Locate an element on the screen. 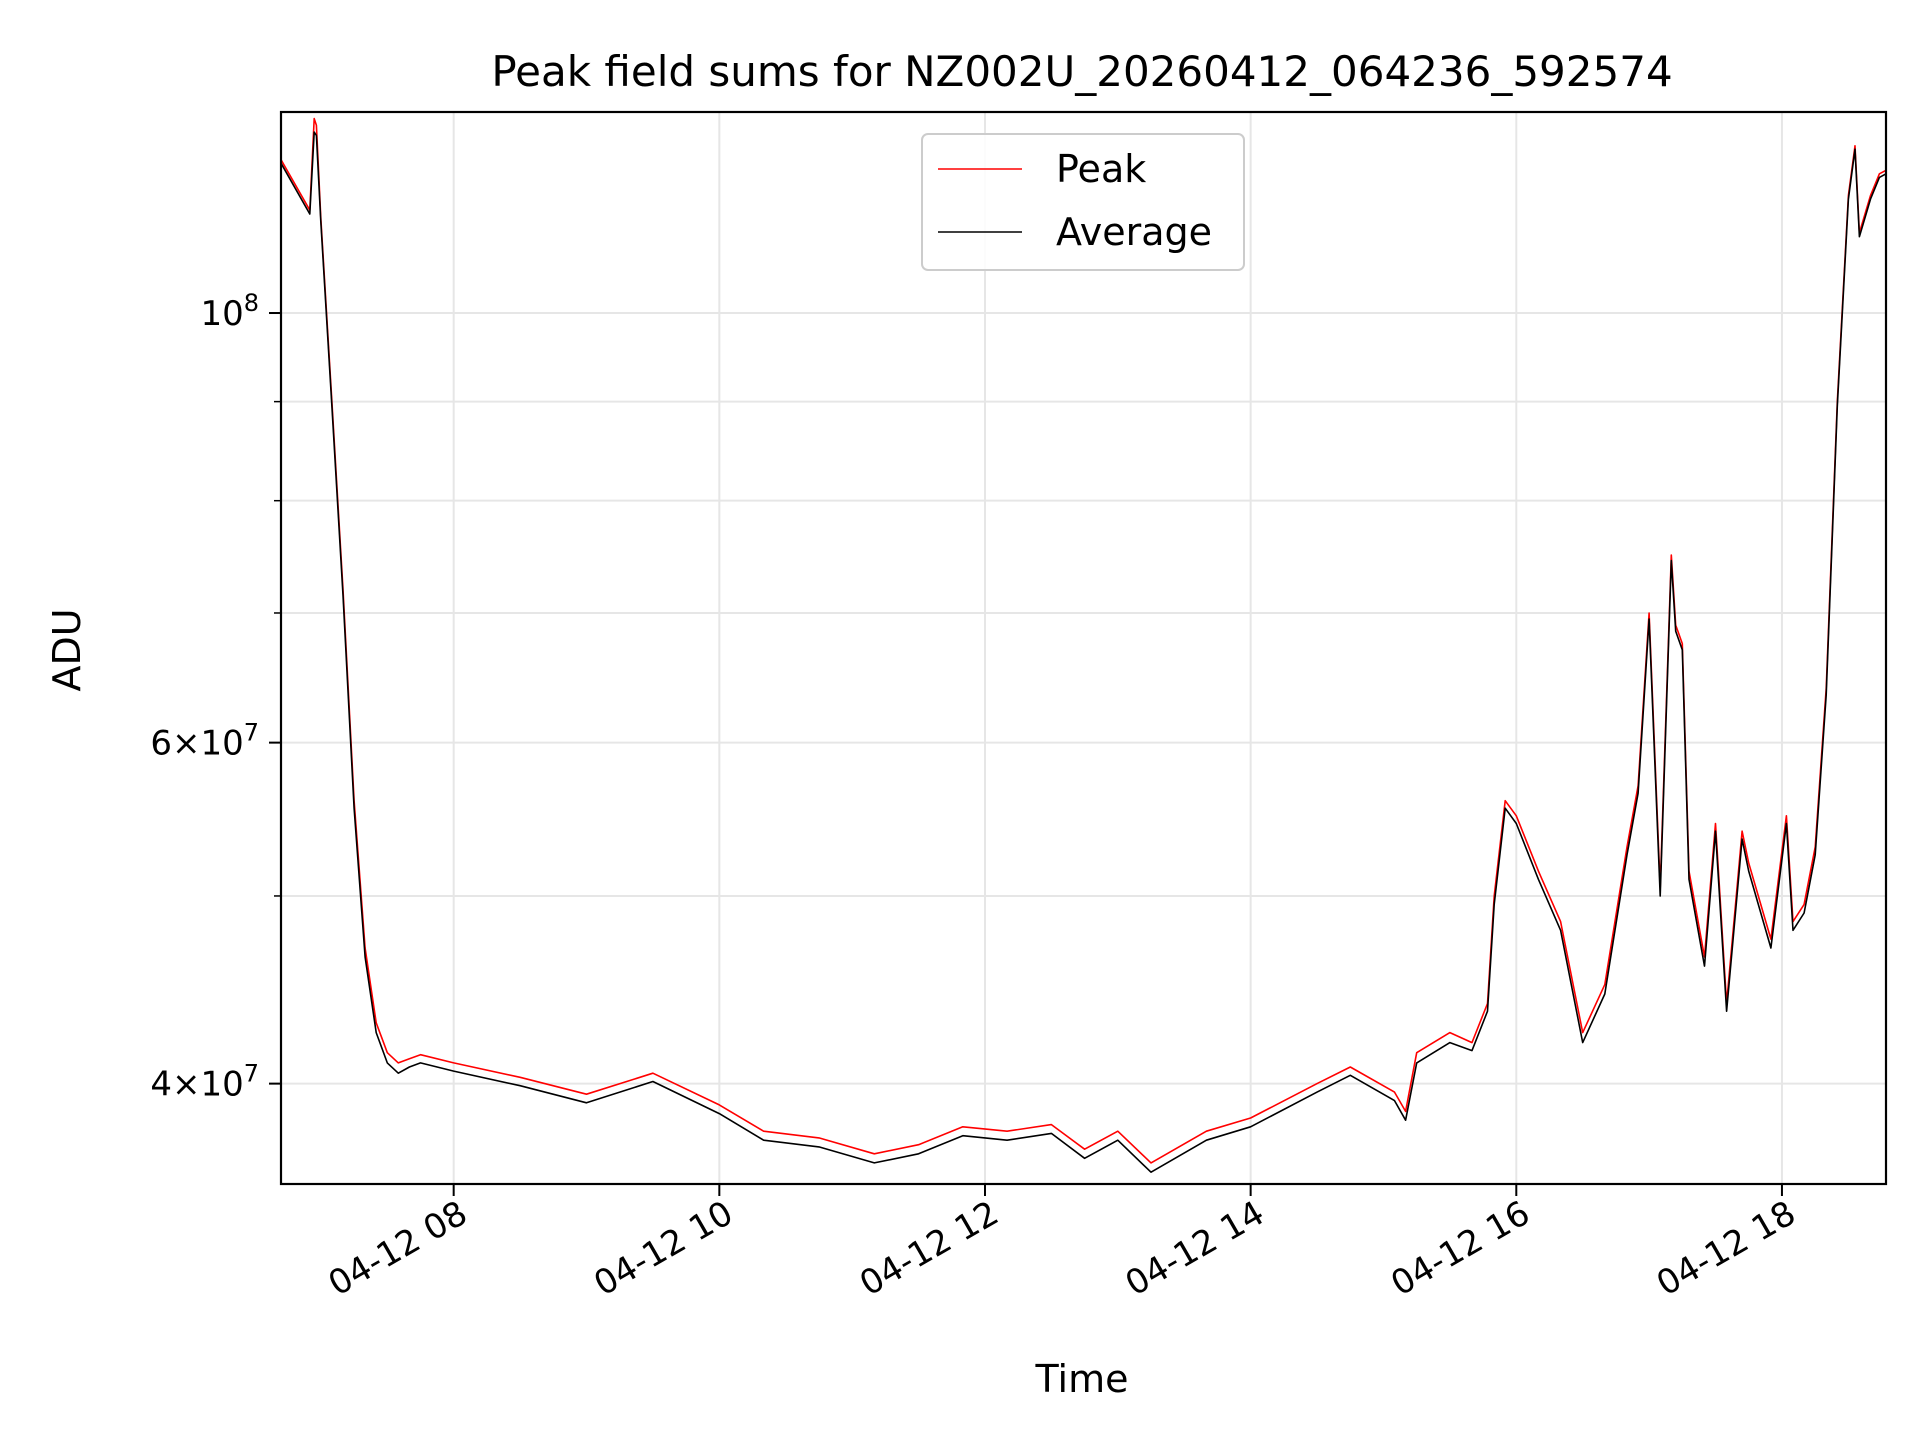 This screenshot has height=1440, width=1920. y-axis-label: ADU is located at coordinates (67, 649).